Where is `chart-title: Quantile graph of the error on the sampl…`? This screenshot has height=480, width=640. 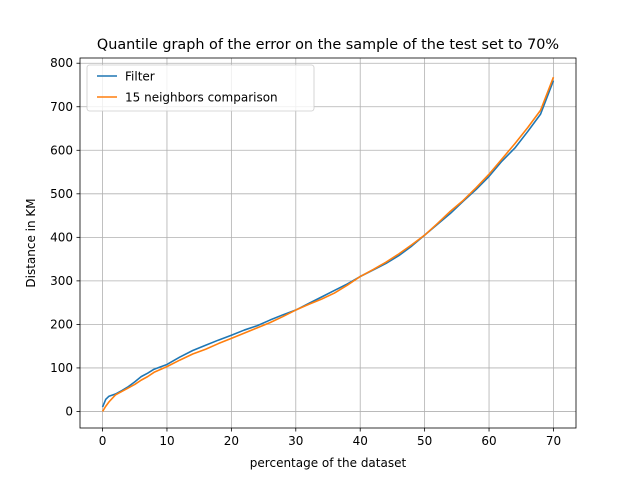
chart-title: Quantile graph of the error on the sampl… is located at coordinates (328, 45).